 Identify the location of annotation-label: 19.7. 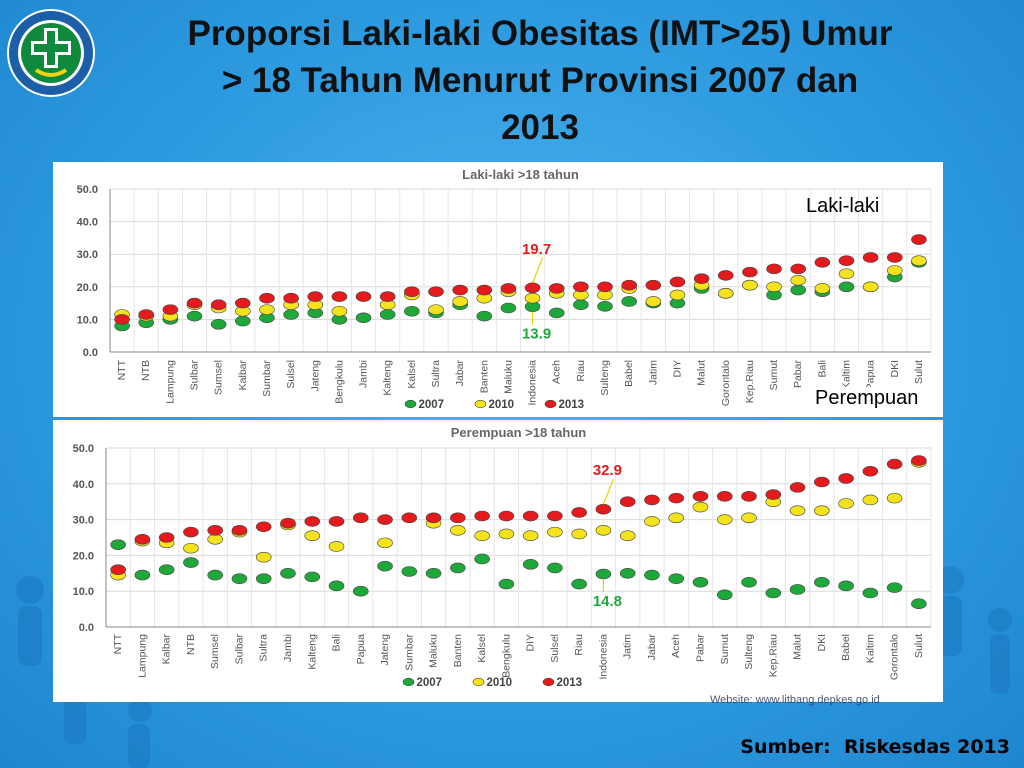
(536, 249).